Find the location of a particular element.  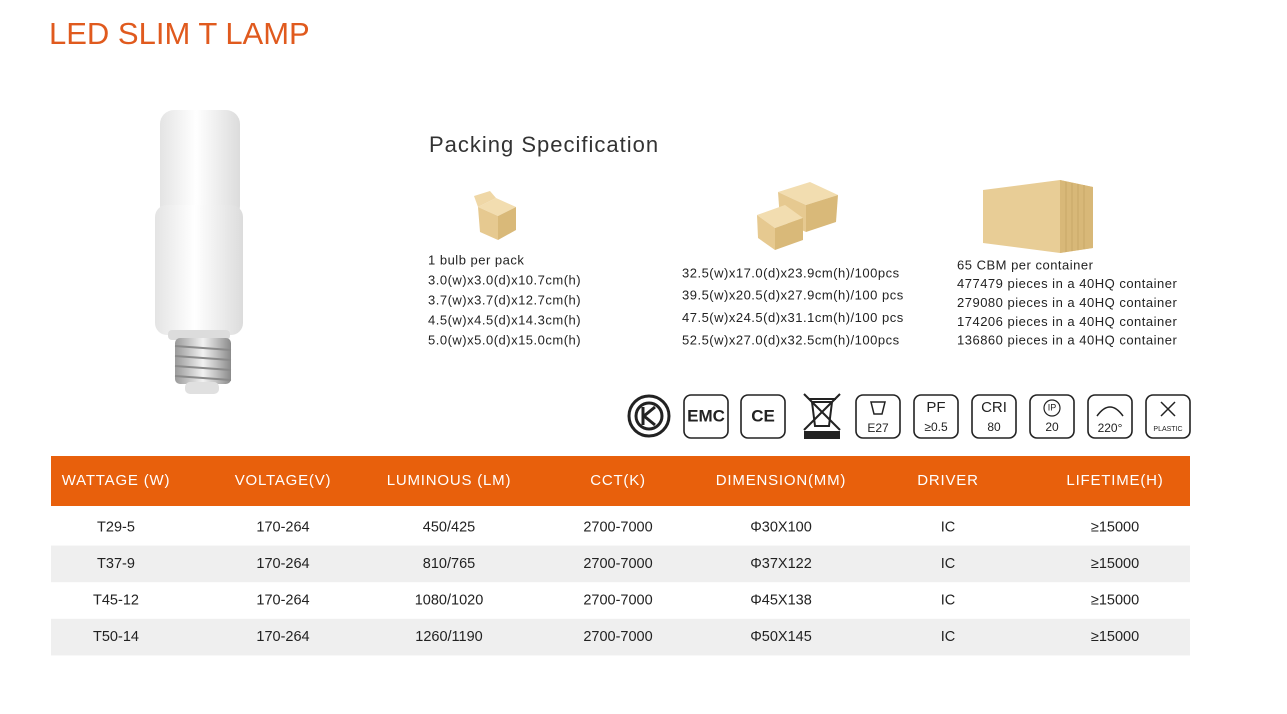

packing-line: 279080 pieces in a 40HQ container is located at coordinates (1067, 302).